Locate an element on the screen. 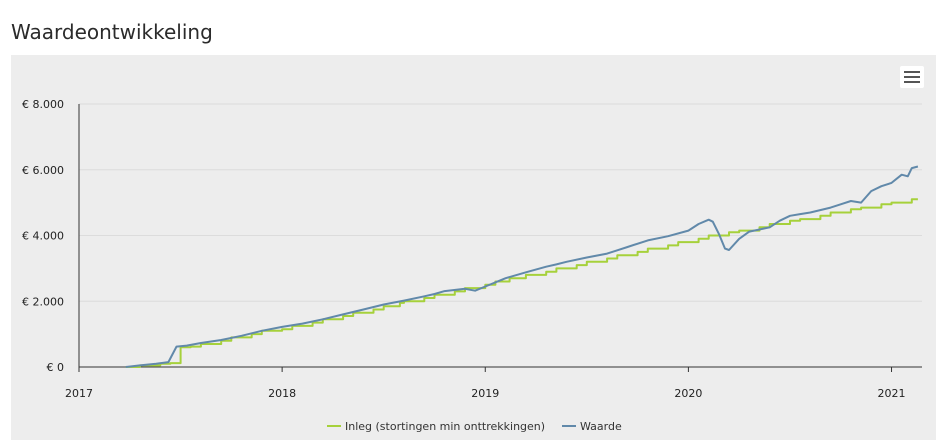 Image resolution: width=942 pixels, height=440 pixels. legend-item: Inleg (stortingen min onttrekkingen) is located at coordinates (436, 426).